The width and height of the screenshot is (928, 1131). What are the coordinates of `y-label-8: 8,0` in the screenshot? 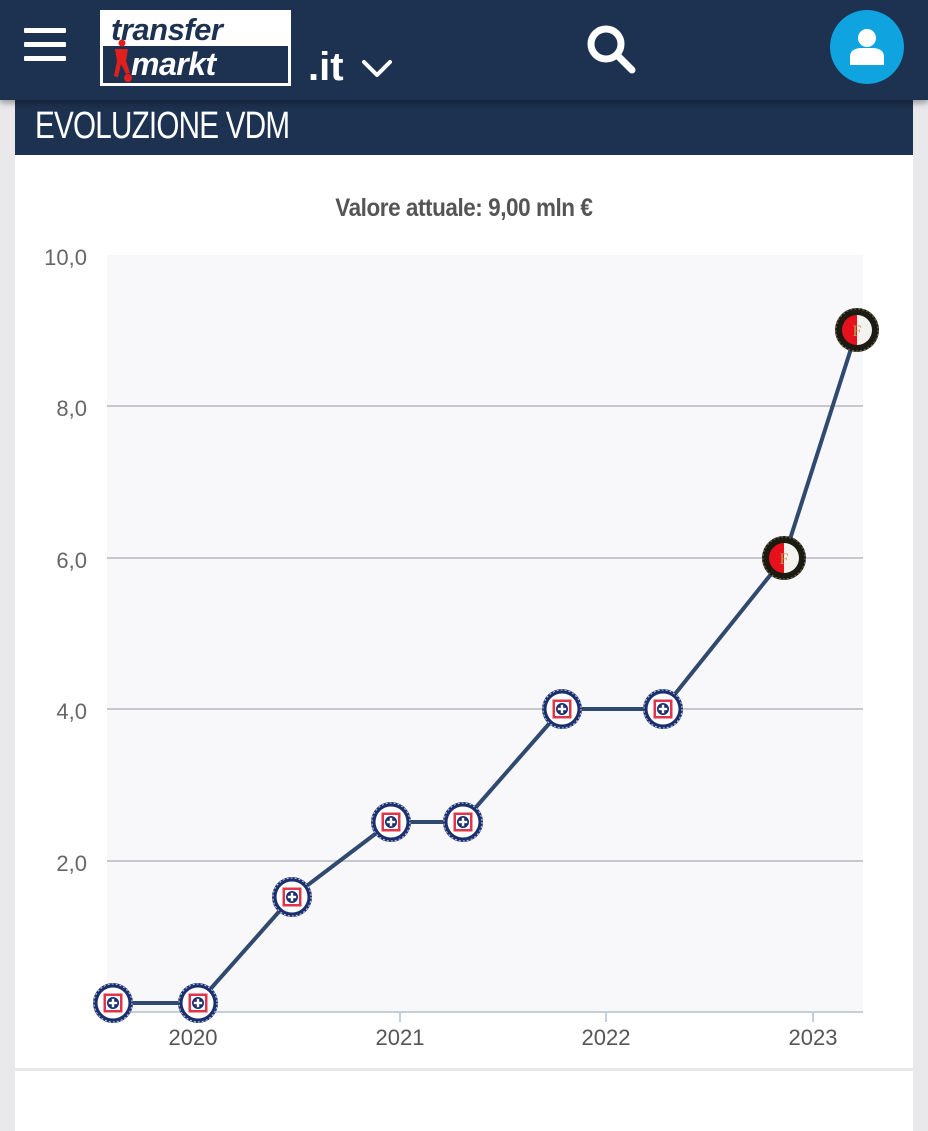 It's located at (71, 408).